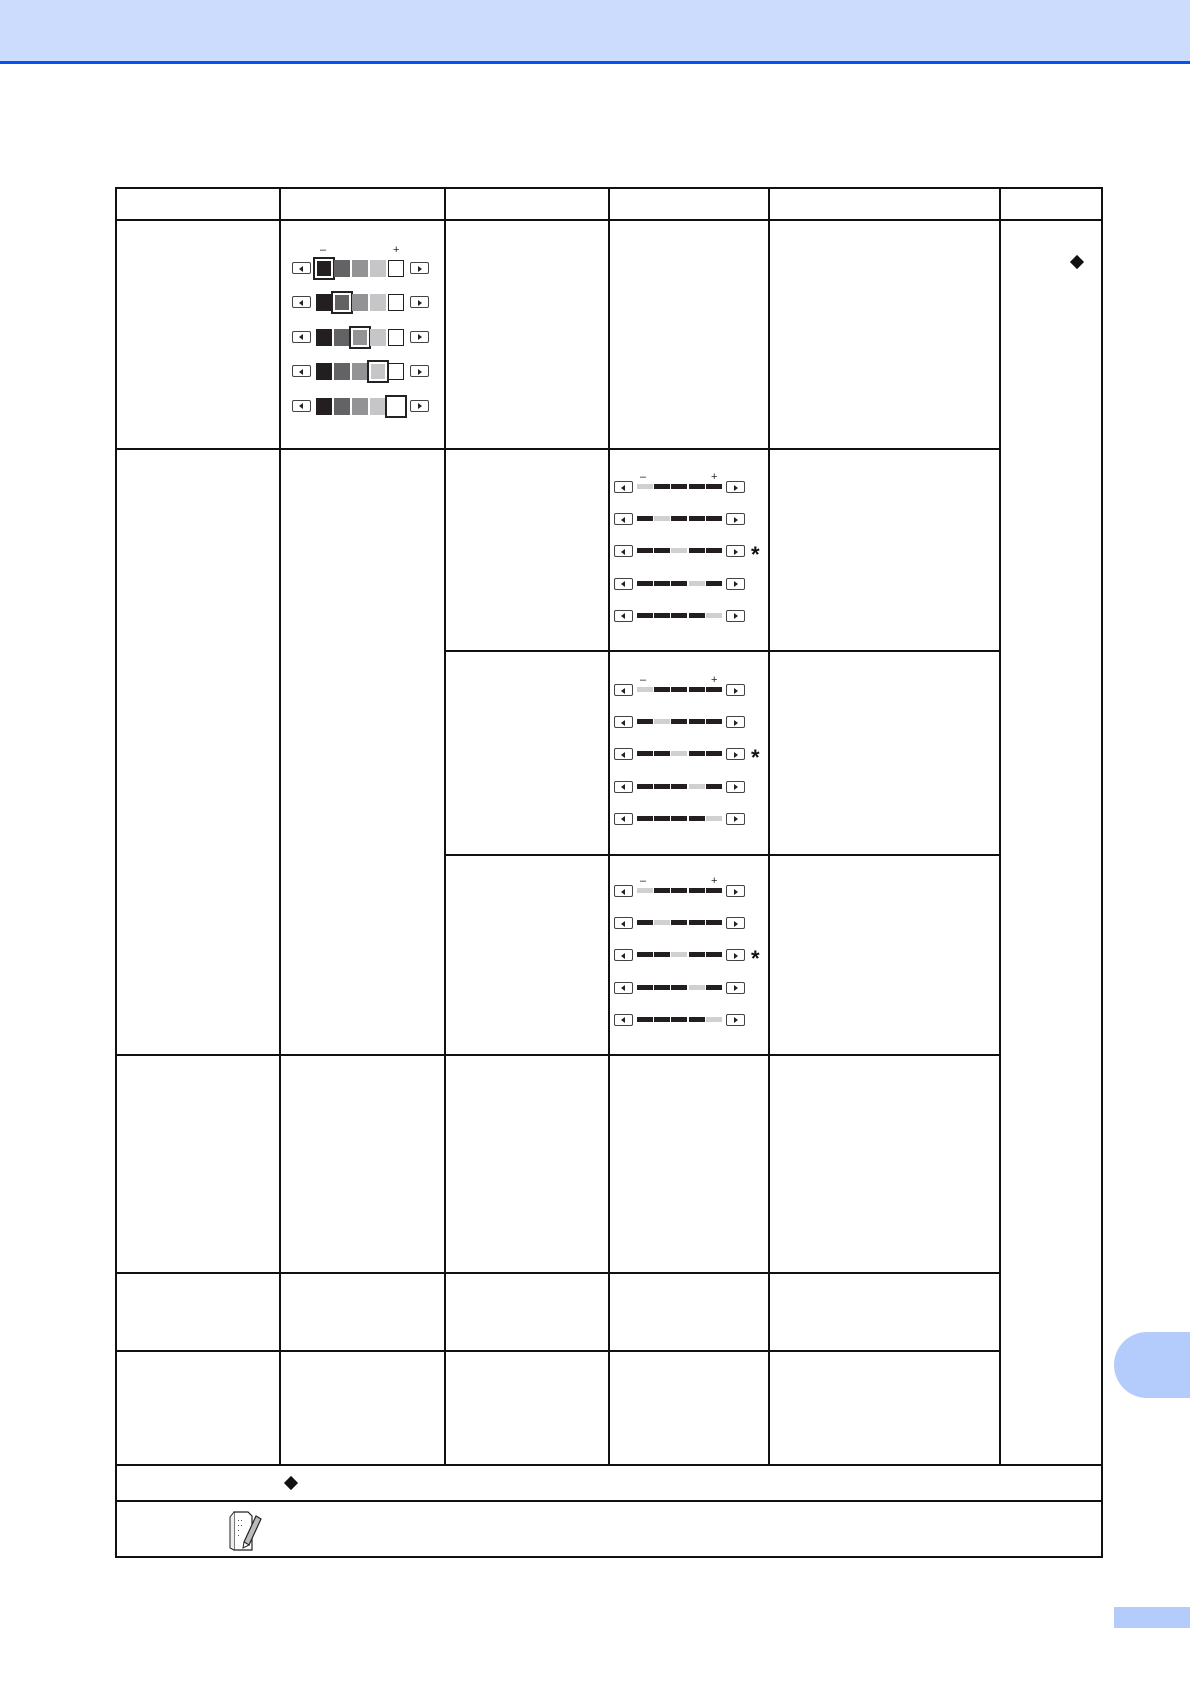  I want to click on page-number-tab, so click(1152, 1617).